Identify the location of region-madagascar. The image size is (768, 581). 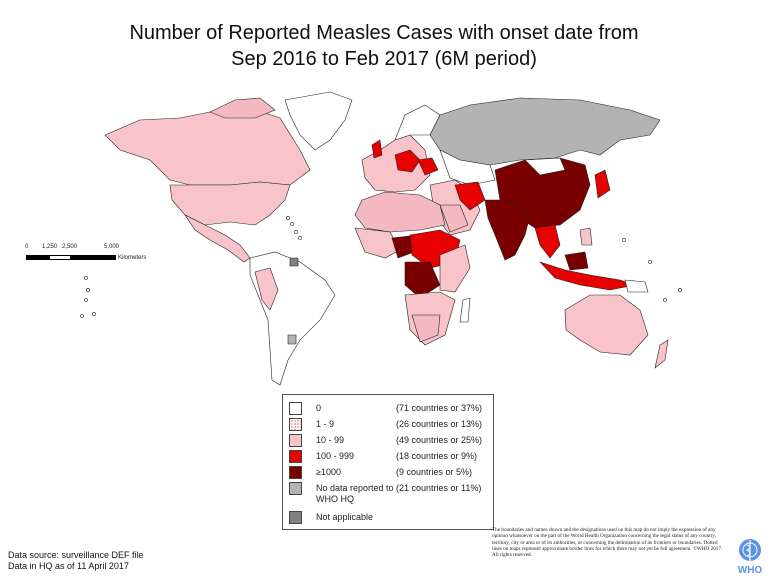
(465, 310).